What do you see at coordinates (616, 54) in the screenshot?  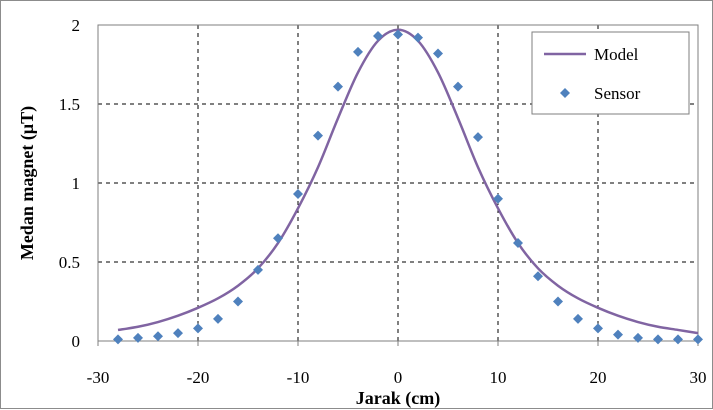 I see `legend-label-model: Model` at bounding box center [616, 54].